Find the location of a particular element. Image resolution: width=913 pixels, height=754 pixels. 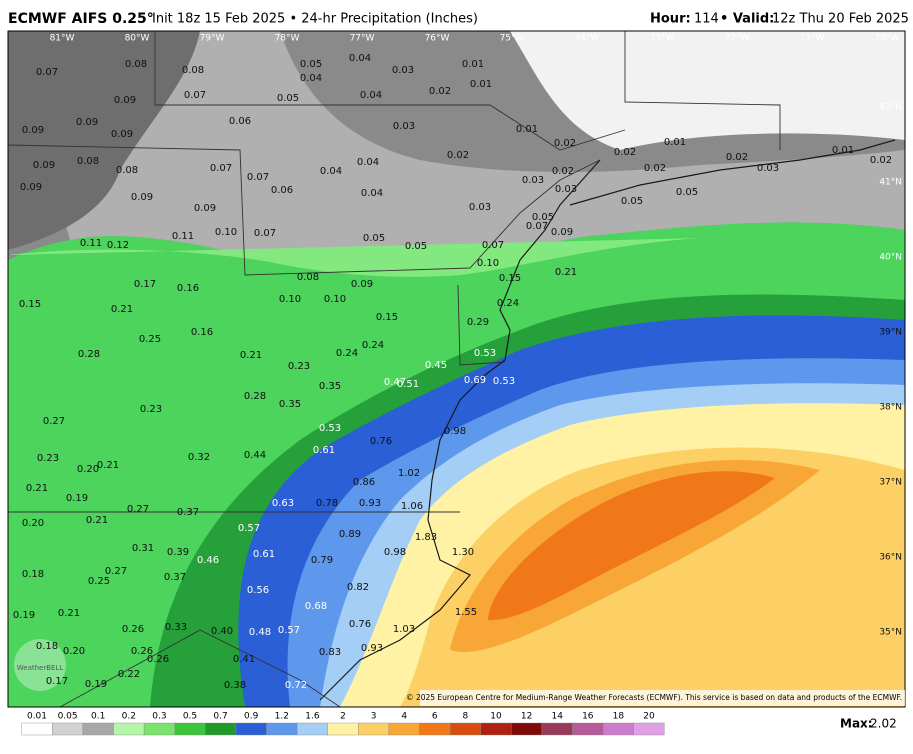

colorbar-tick-label: 14 is located at coordinates (557, 717).